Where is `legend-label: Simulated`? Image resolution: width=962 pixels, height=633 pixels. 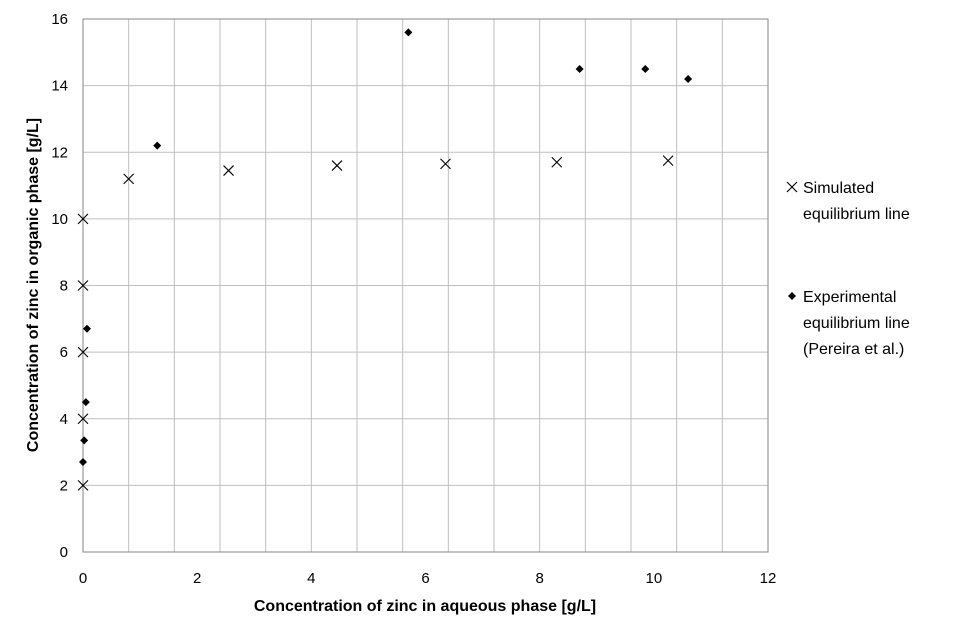 legend-label: Simulated is located at coordinates (838, 188).